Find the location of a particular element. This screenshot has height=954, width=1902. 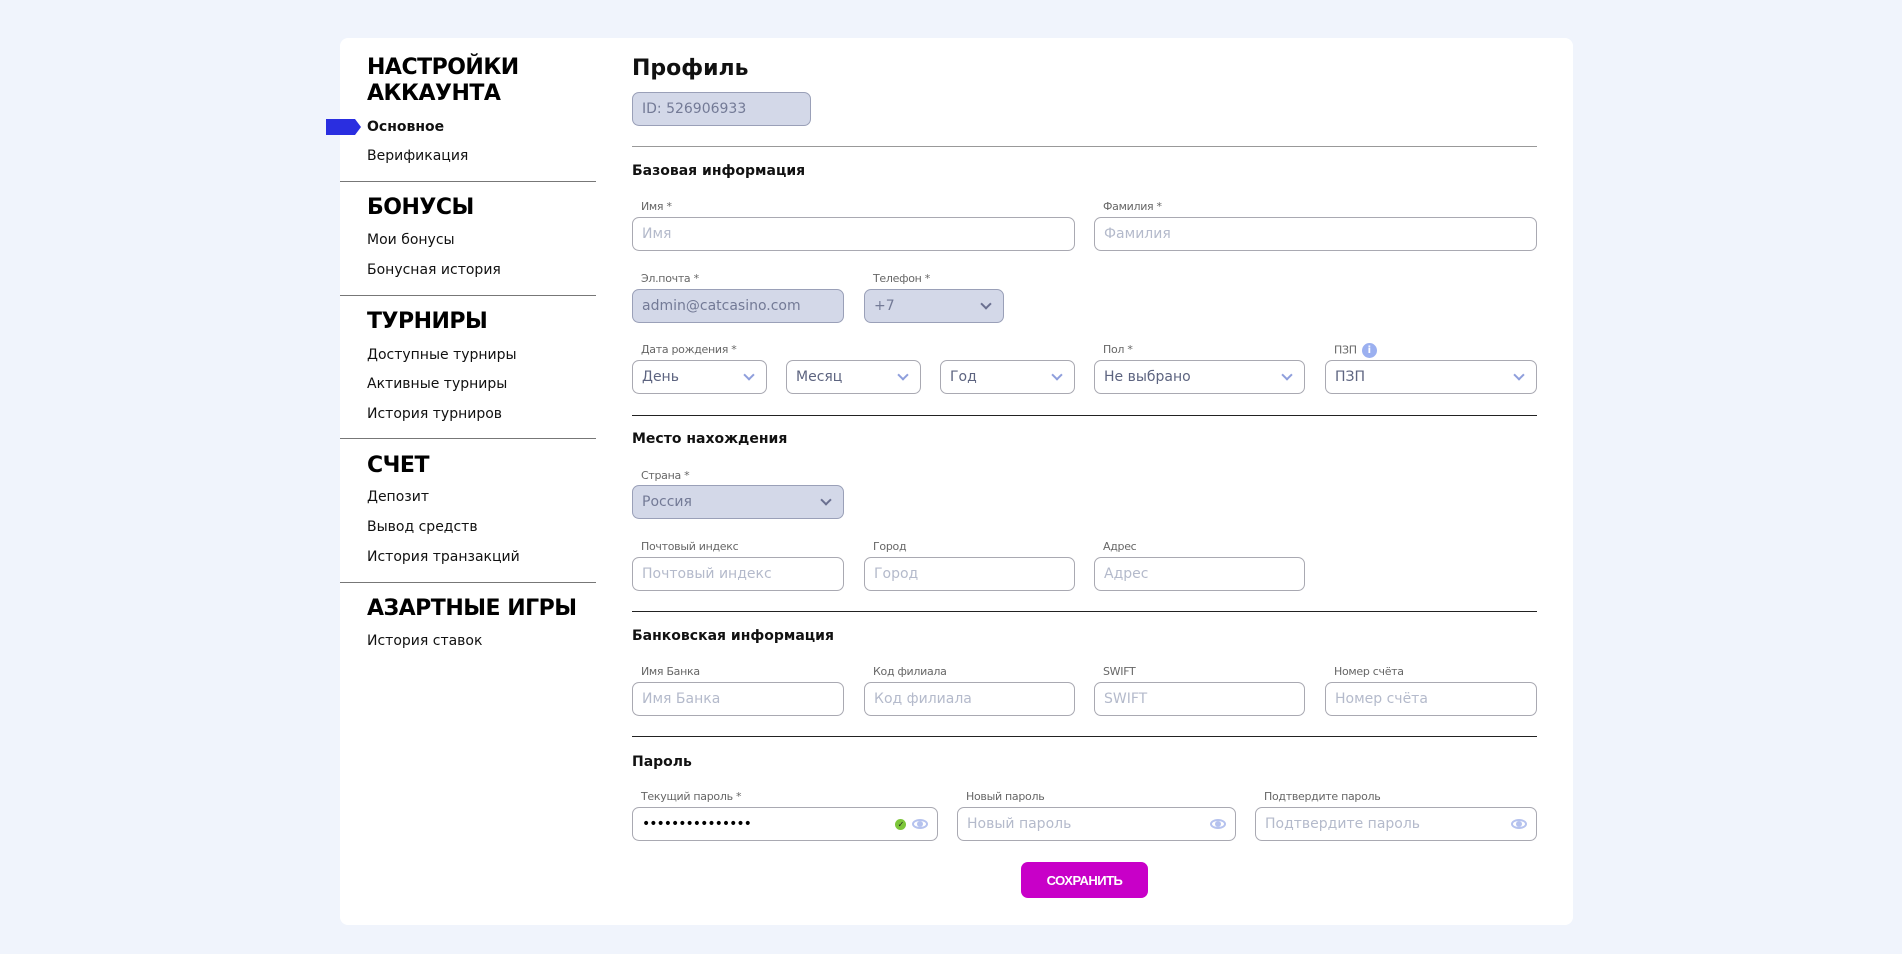

info-icon: i is located at coordinates (1369, 350).